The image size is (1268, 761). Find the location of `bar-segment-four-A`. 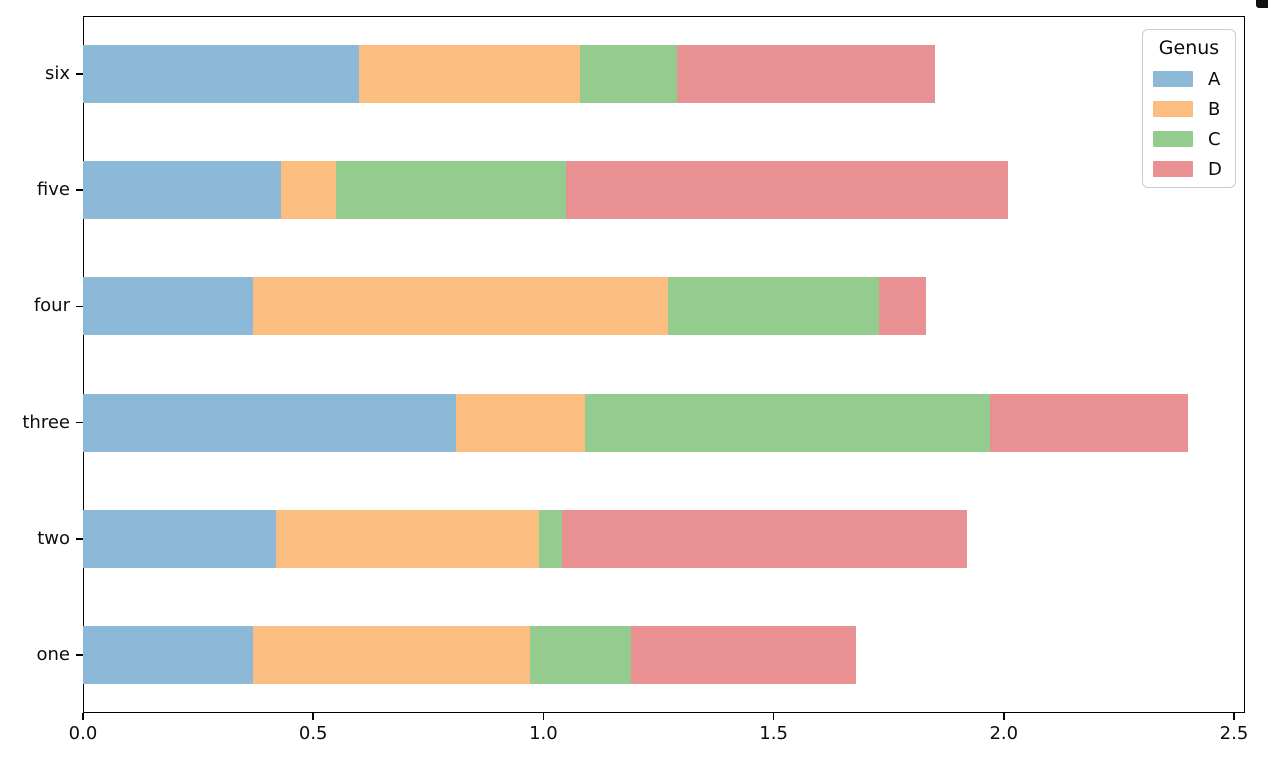

bar-segment-four-A is located at coordinates (168, 306).